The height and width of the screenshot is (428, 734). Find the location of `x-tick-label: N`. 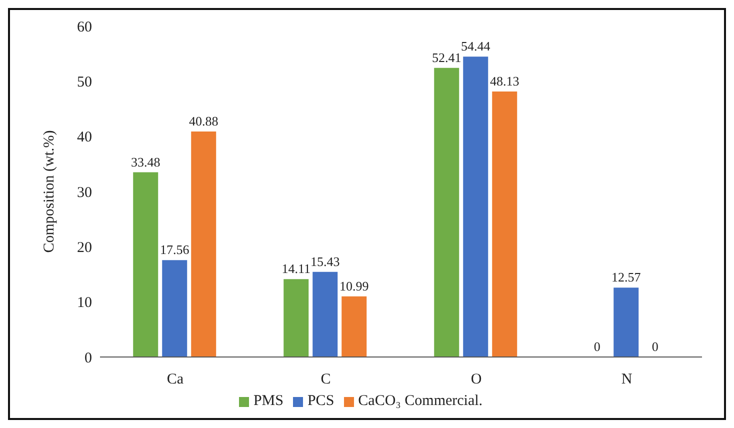

x-tick-label: N is located at coordinates (626, 380).